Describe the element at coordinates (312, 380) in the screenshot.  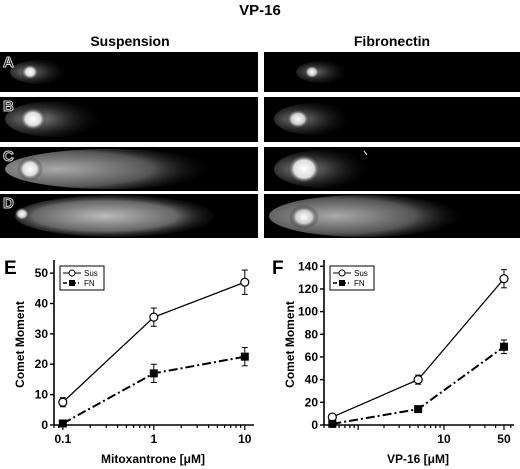
I see `chart-f-y-tick-label: 40` at that location.